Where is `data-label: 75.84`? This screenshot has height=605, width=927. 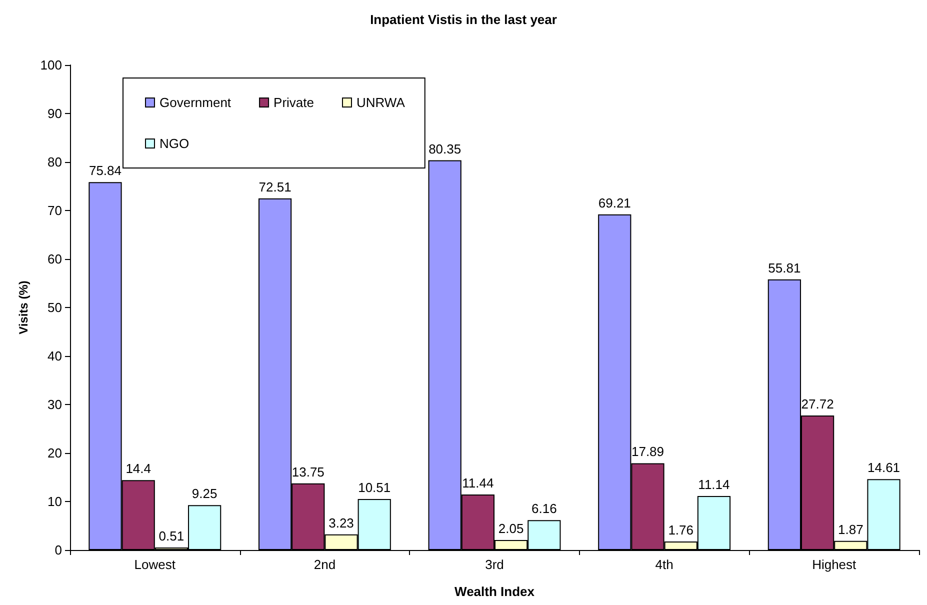 data-label: 75.84 is located at coordinates (105, 170).